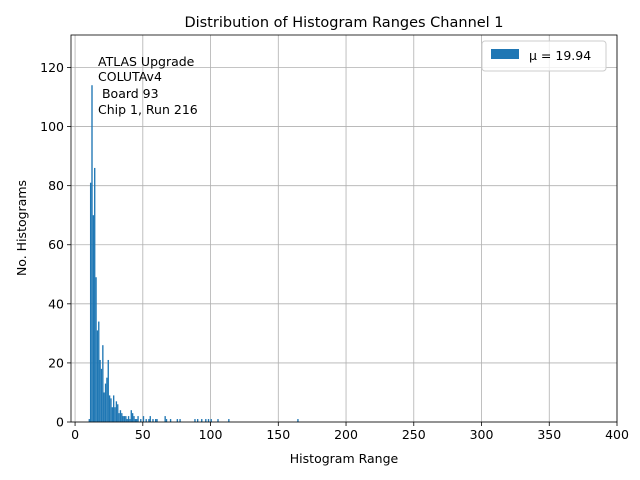  Describe the element at coordinates (130, 76) in the screenshot. I see `annotation-line: COLUTAv4` at that location.